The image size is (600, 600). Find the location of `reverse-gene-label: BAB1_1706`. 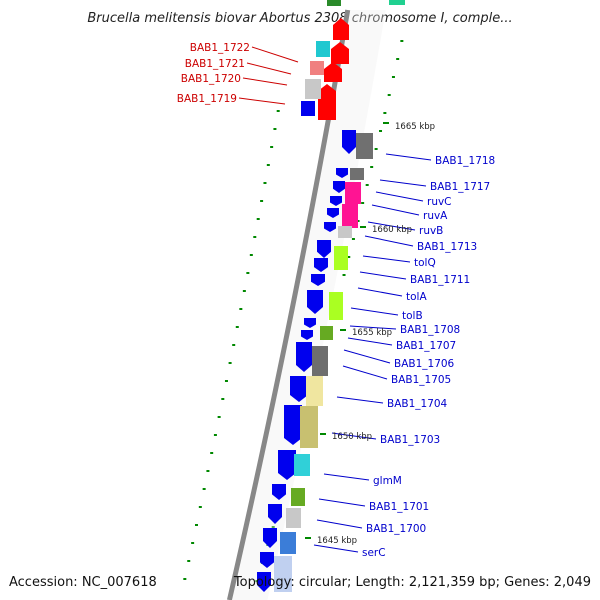

reverse-gene-label: BAB1_1706 is located at coordinates (424, 364).